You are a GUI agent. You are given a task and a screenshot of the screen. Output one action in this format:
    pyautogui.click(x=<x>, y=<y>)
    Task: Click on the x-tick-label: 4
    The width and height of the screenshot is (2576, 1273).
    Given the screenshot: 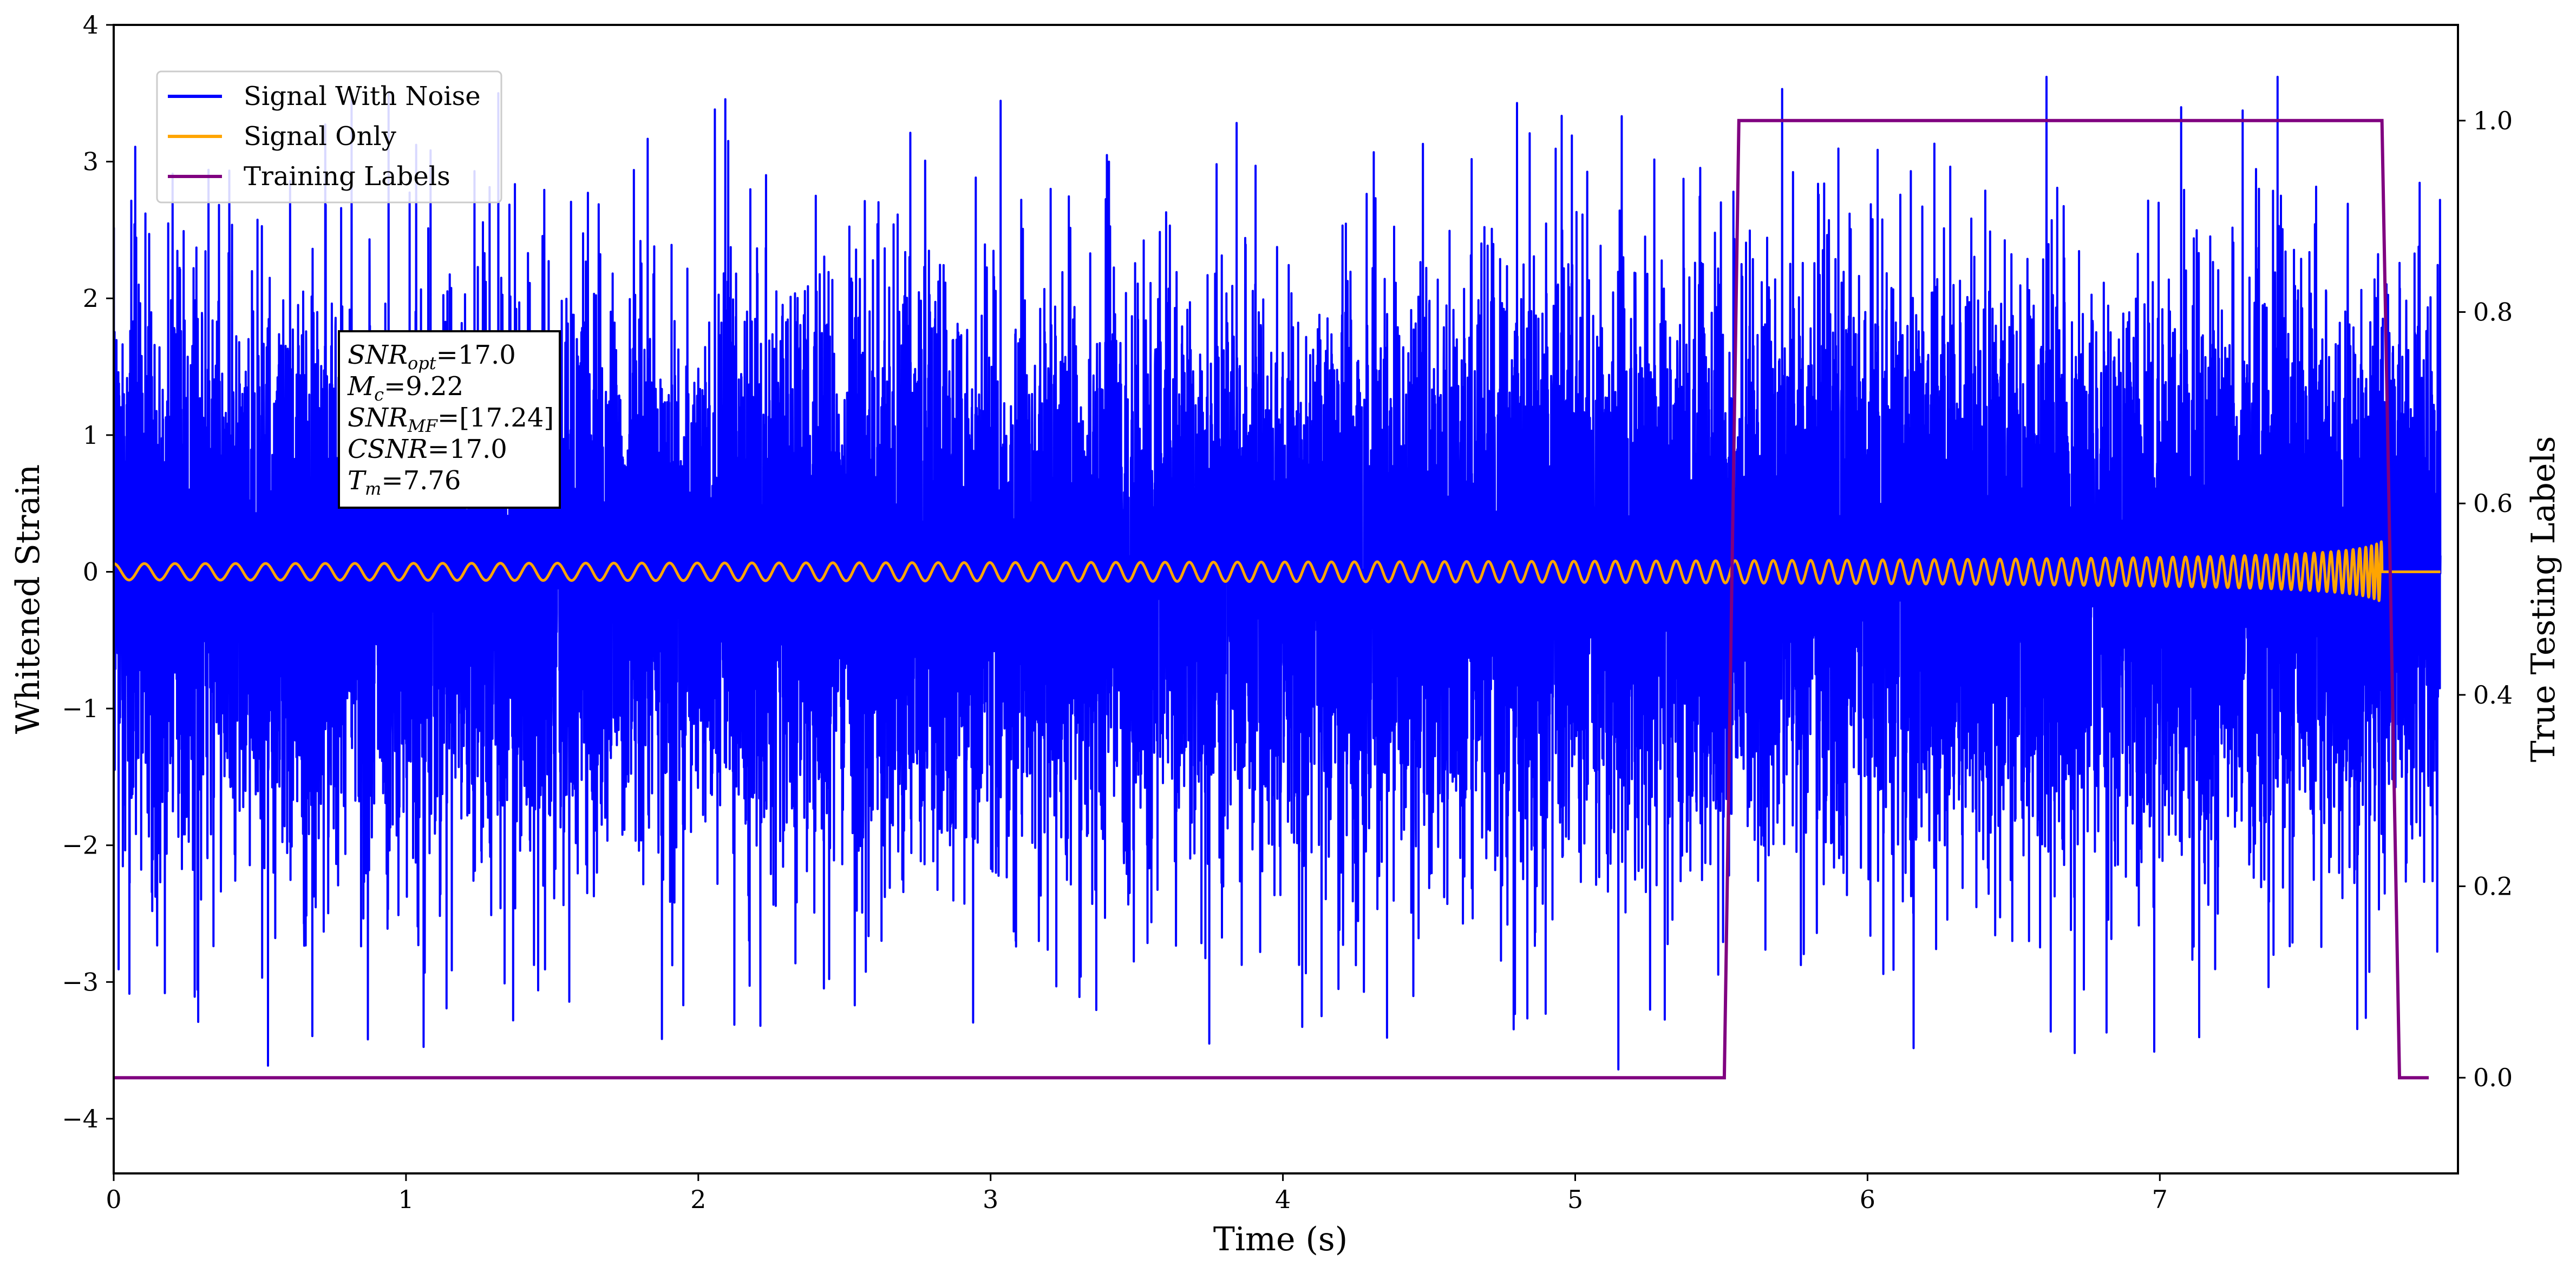 What is the action you would take?
    pyautogui.click(x=1283, y=1199)
    